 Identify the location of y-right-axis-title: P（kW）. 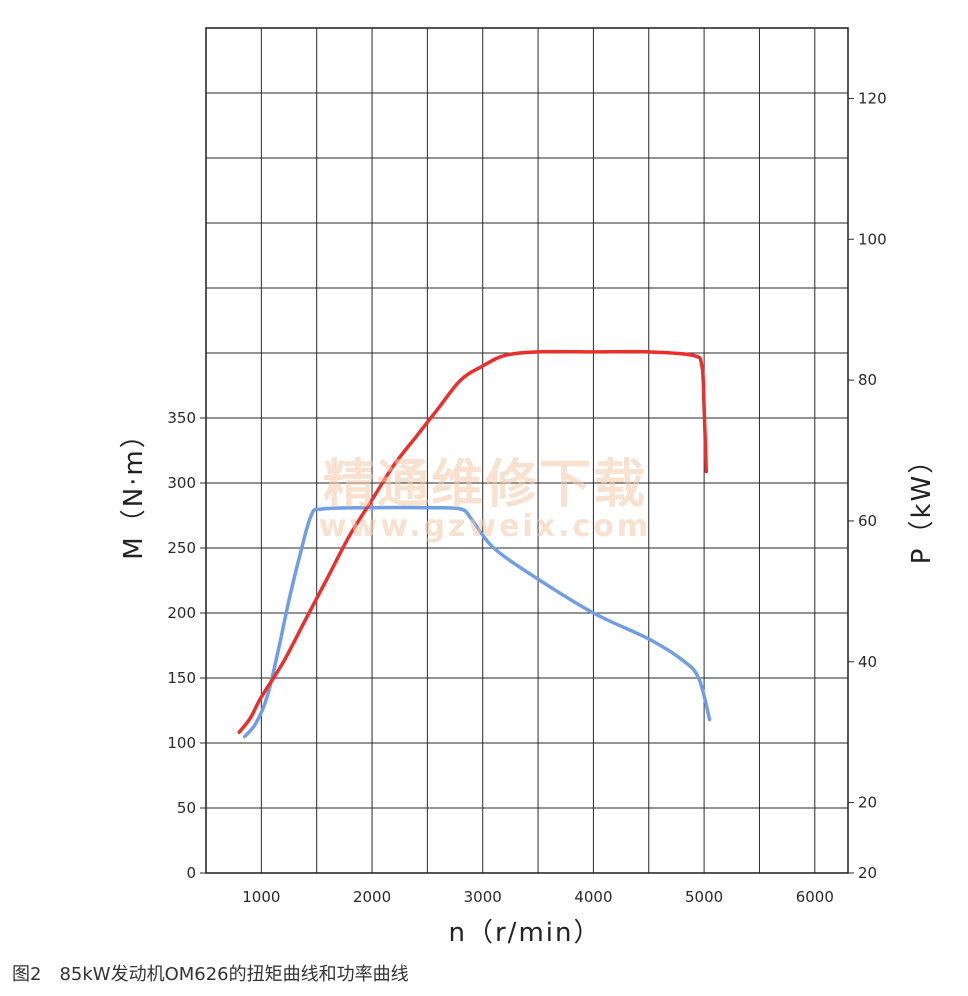
(922, 505).